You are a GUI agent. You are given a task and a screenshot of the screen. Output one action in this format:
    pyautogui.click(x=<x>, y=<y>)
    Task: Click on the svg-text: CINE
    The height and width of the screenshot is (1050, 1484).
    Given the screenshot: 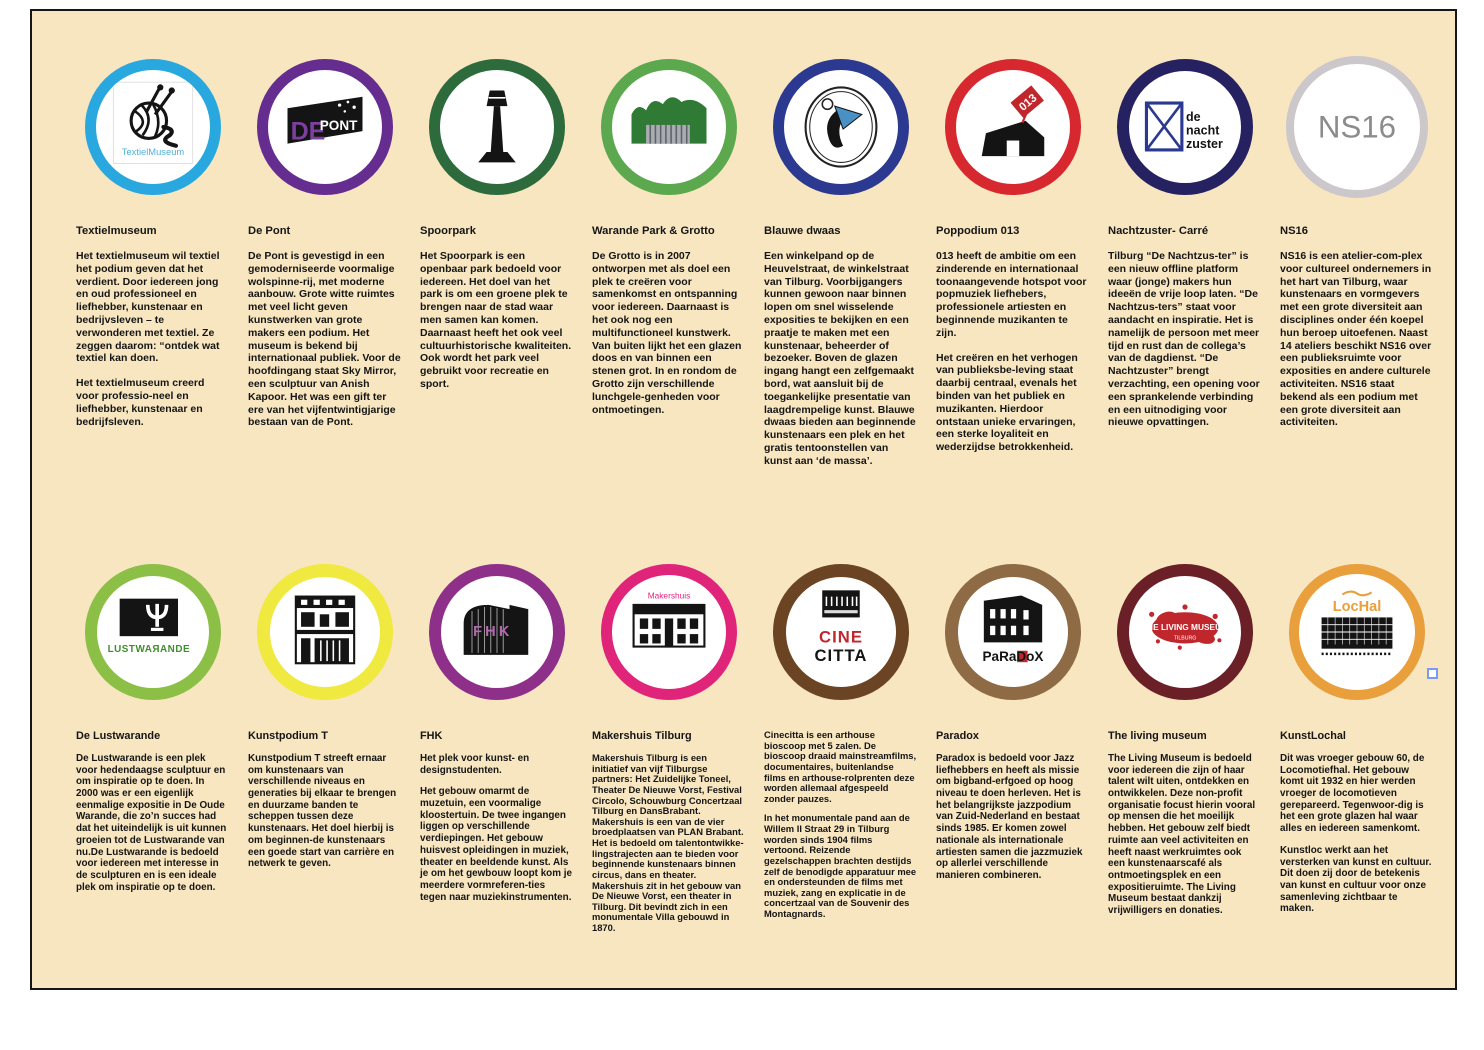 What is the action you would take?
    pyautogui.click(x=841, y=636)
    